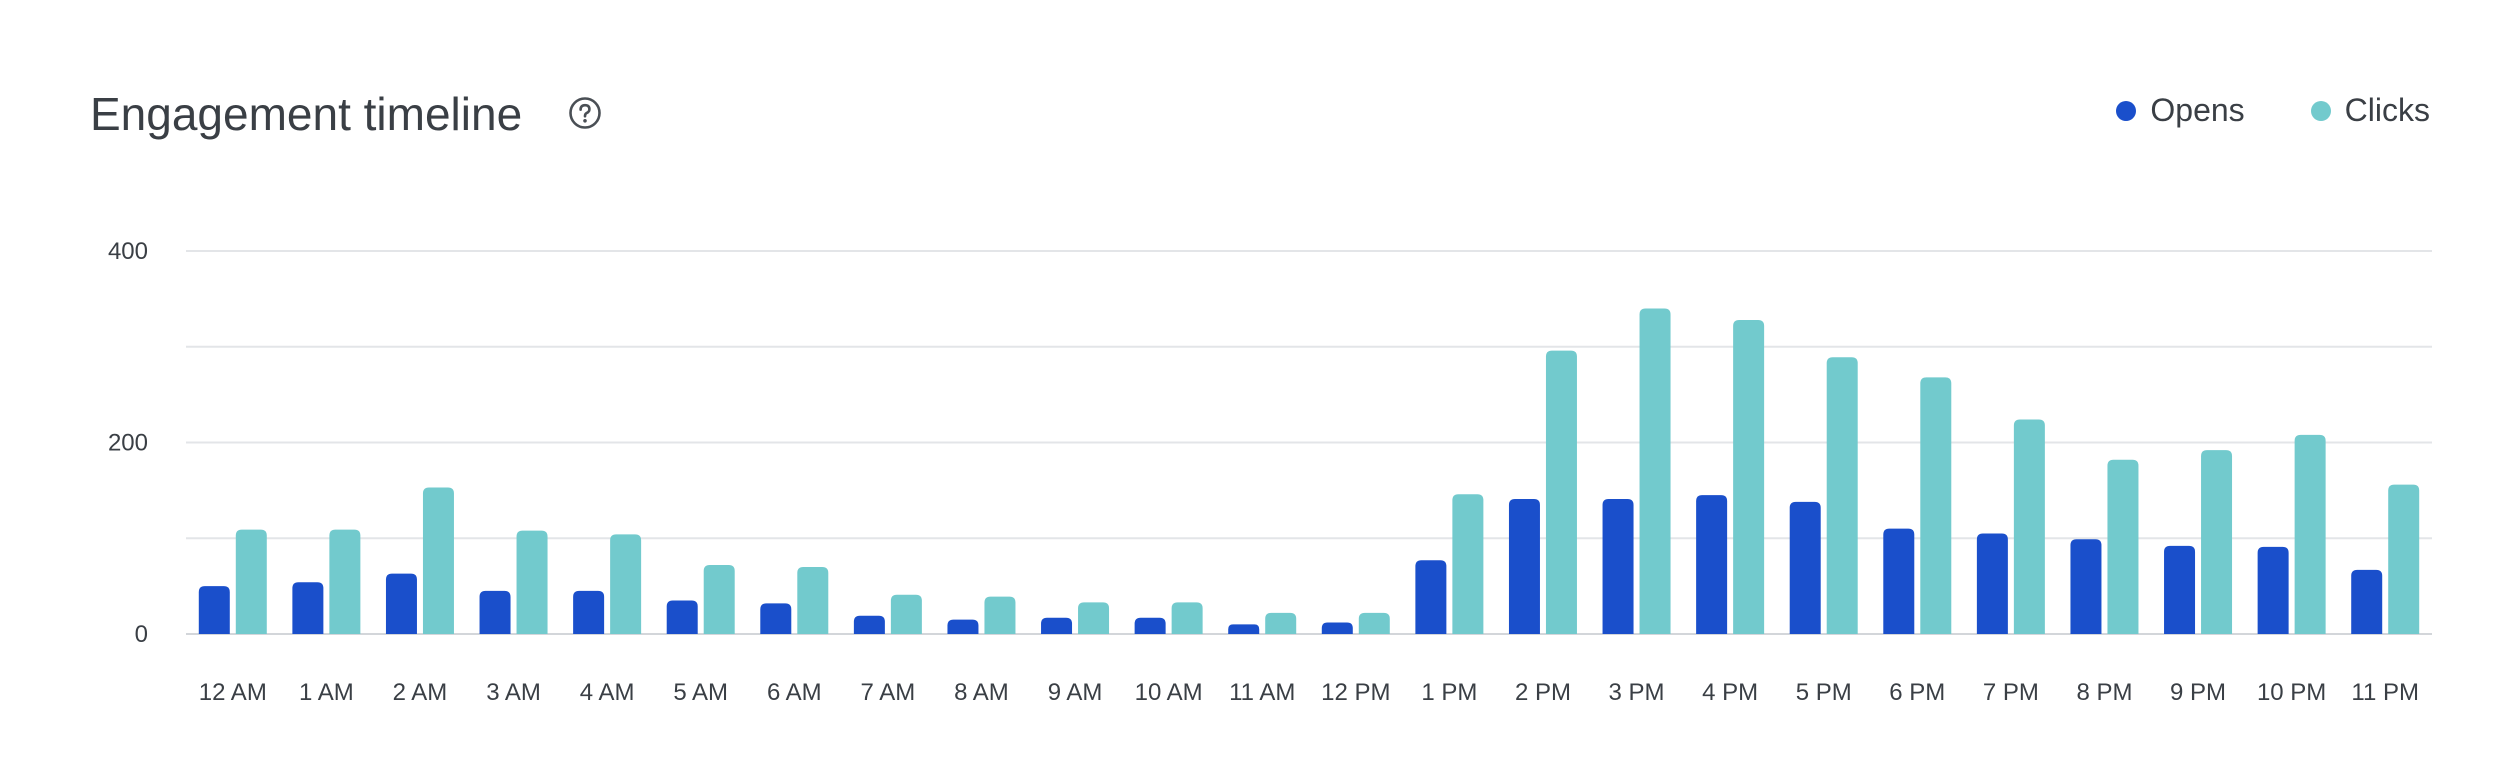  What do you see at coordinates (2291, 692) in the screenshot?
I see `x-tick-label: 10 PM` at bounding box center [2291, 692].